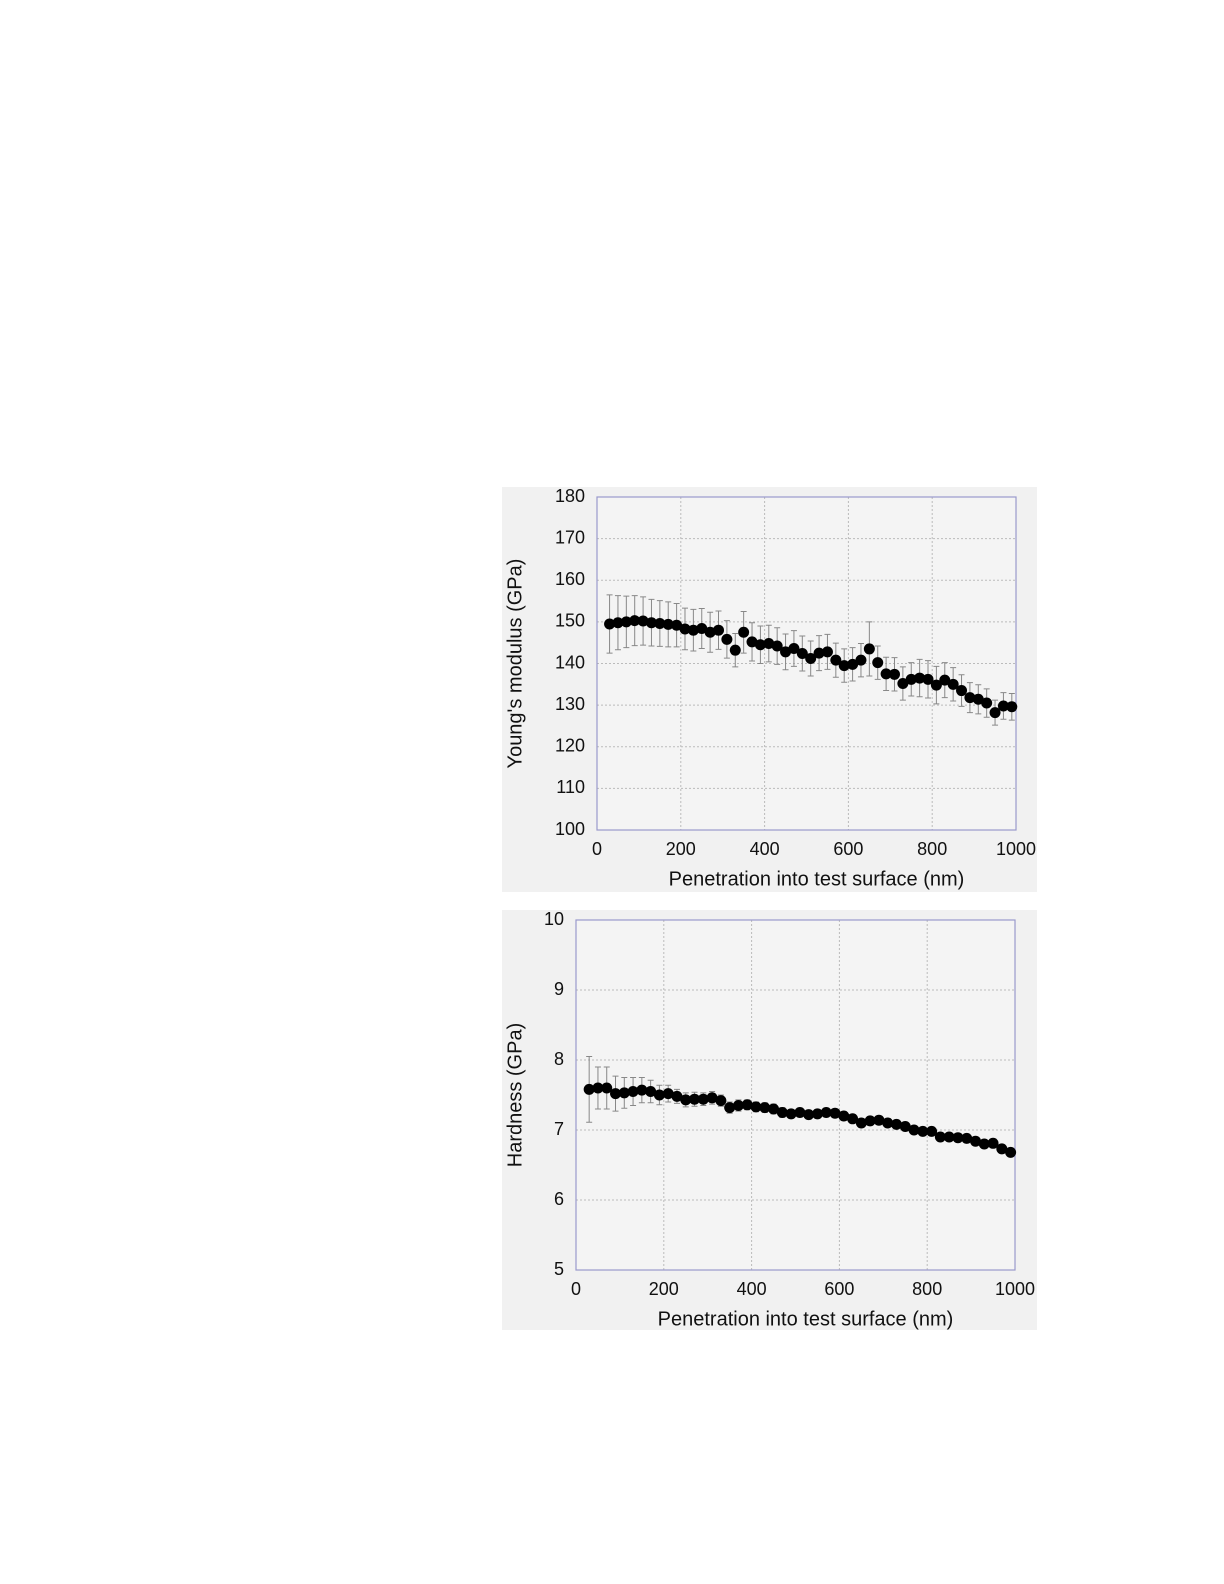 The height and width of the screenshot is (1584, 1224). I want to click on y-tick-label: 10, so click(554, 919).